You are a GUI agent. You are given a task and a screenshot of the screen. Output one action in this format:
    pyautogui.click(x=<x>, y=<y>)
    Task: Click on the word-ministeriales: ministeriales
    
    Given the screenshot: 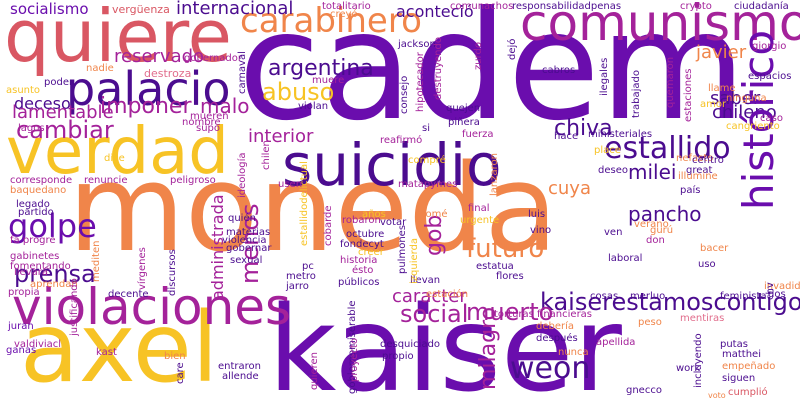 What is the action you would take?
    pyautogui.click(x=620, y=134)
    